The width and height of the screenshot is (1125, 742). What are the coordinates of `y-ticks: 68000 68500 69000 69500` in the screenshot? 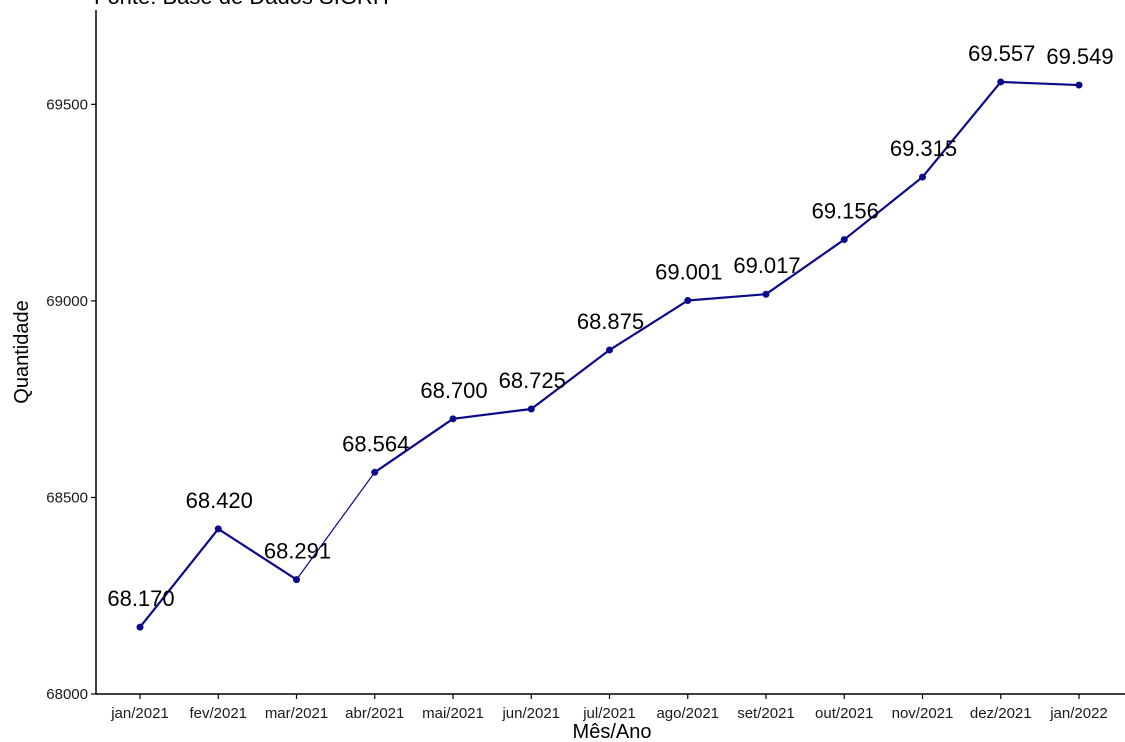 It's located at (71, 399).